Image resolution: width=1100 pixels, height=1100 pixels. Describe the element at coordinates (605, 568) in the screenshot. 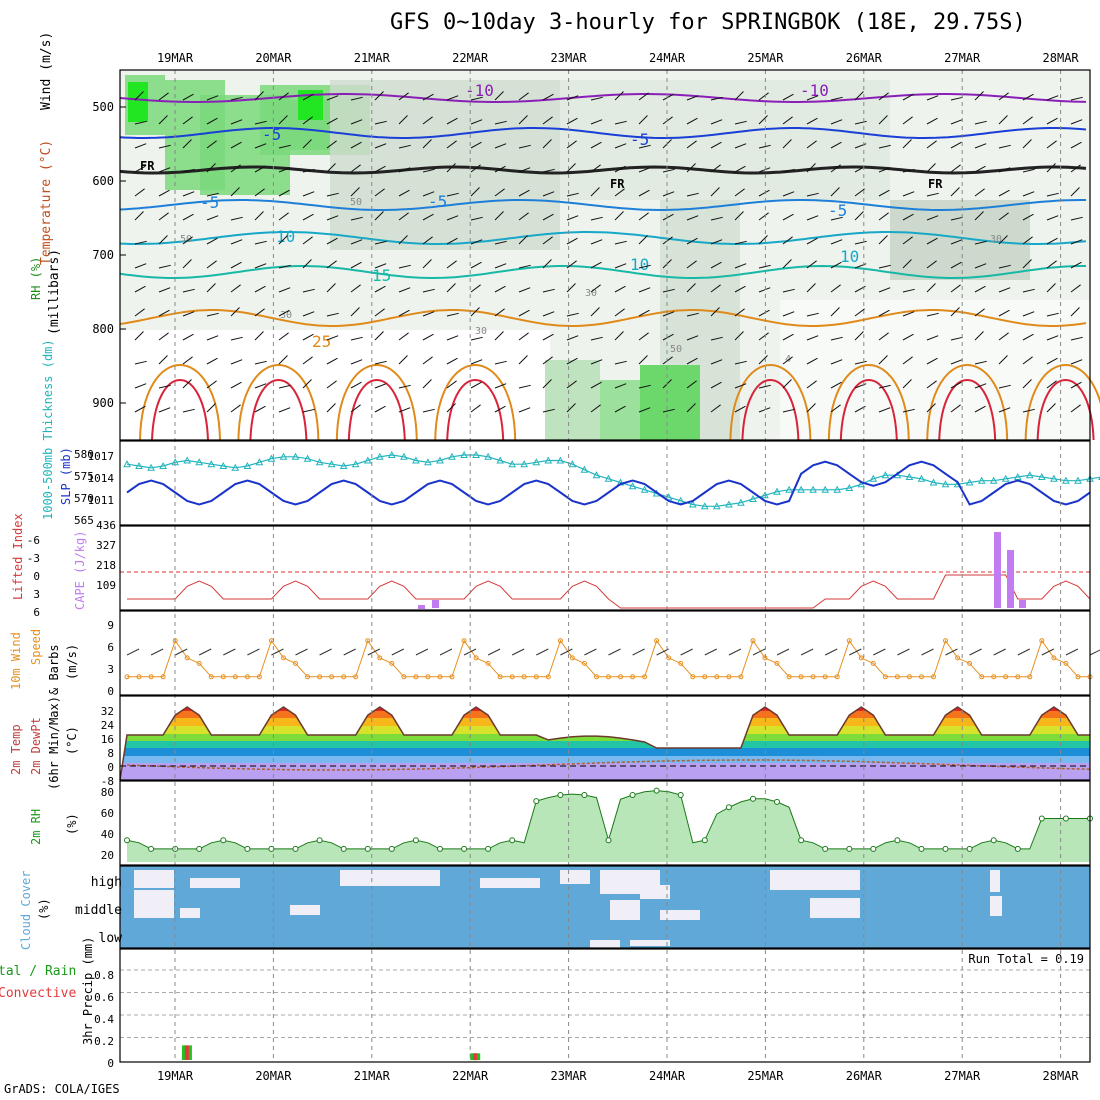

I see `lifted-cape-panel` at that location.